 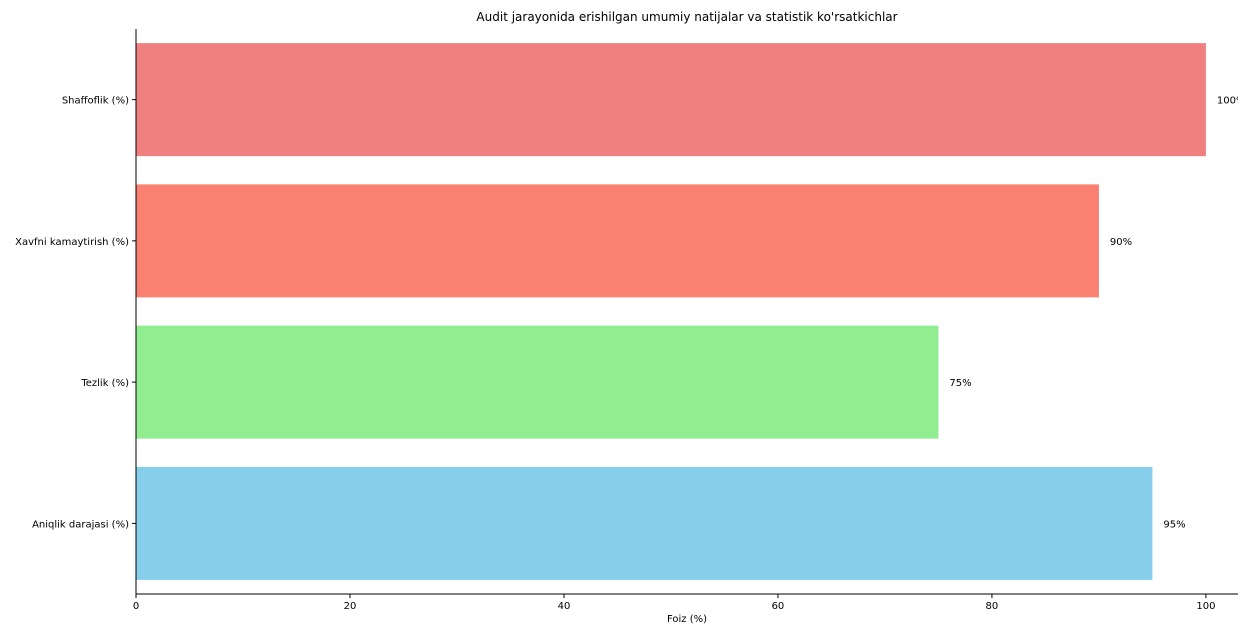 What do you see at coordinates (1227, 101) in the screenshot?
I see `bar-value-label: 100%` at bounding box center [1227, 101].